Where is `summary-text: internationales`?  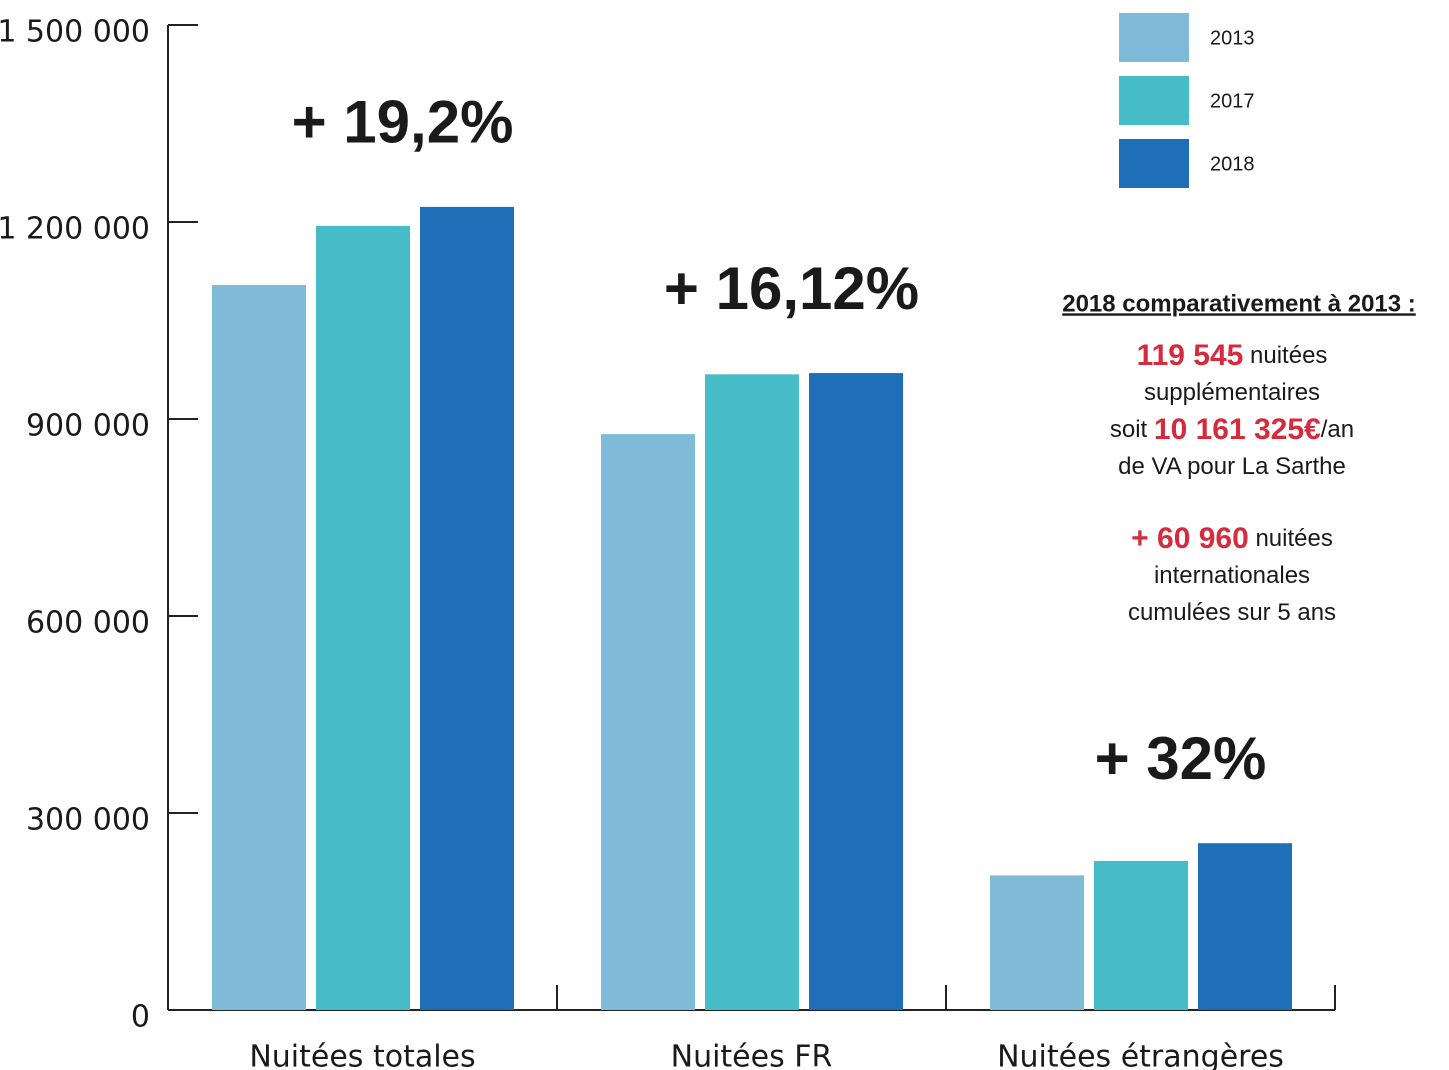
summary-text: internationales is located at coordinates (1232, 575).